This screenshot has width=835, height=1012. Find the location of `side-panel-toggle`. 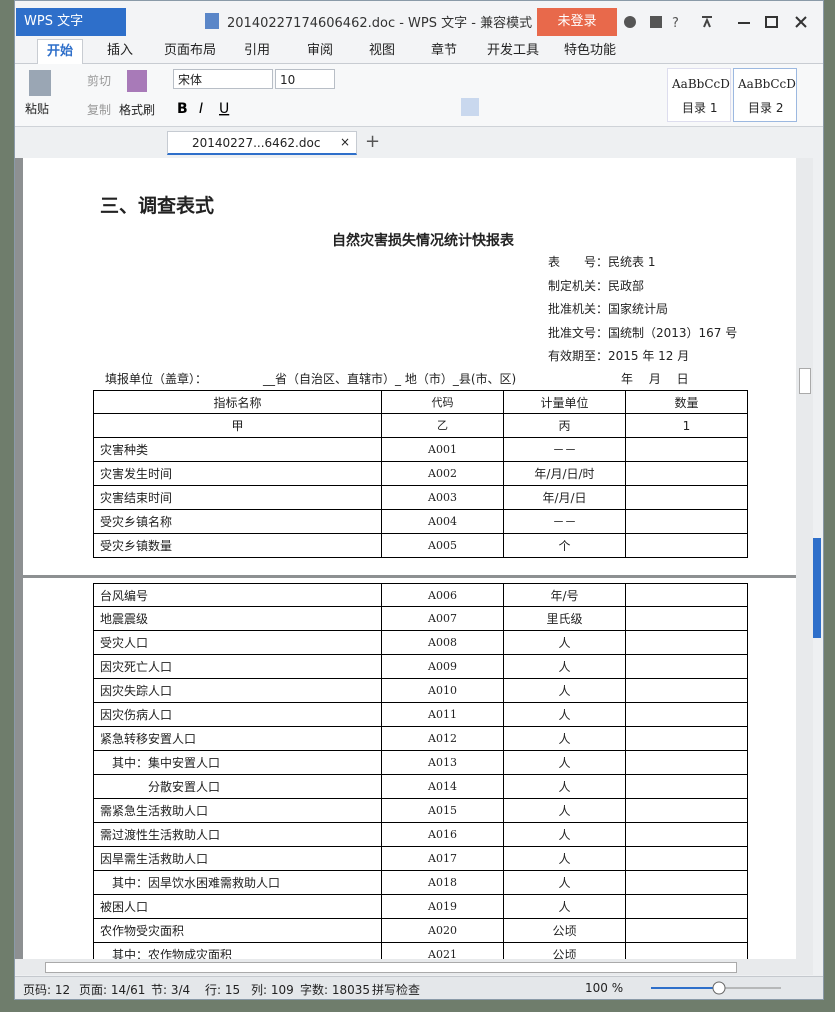

side-panel-toggle is located at coordinates (817, 588).